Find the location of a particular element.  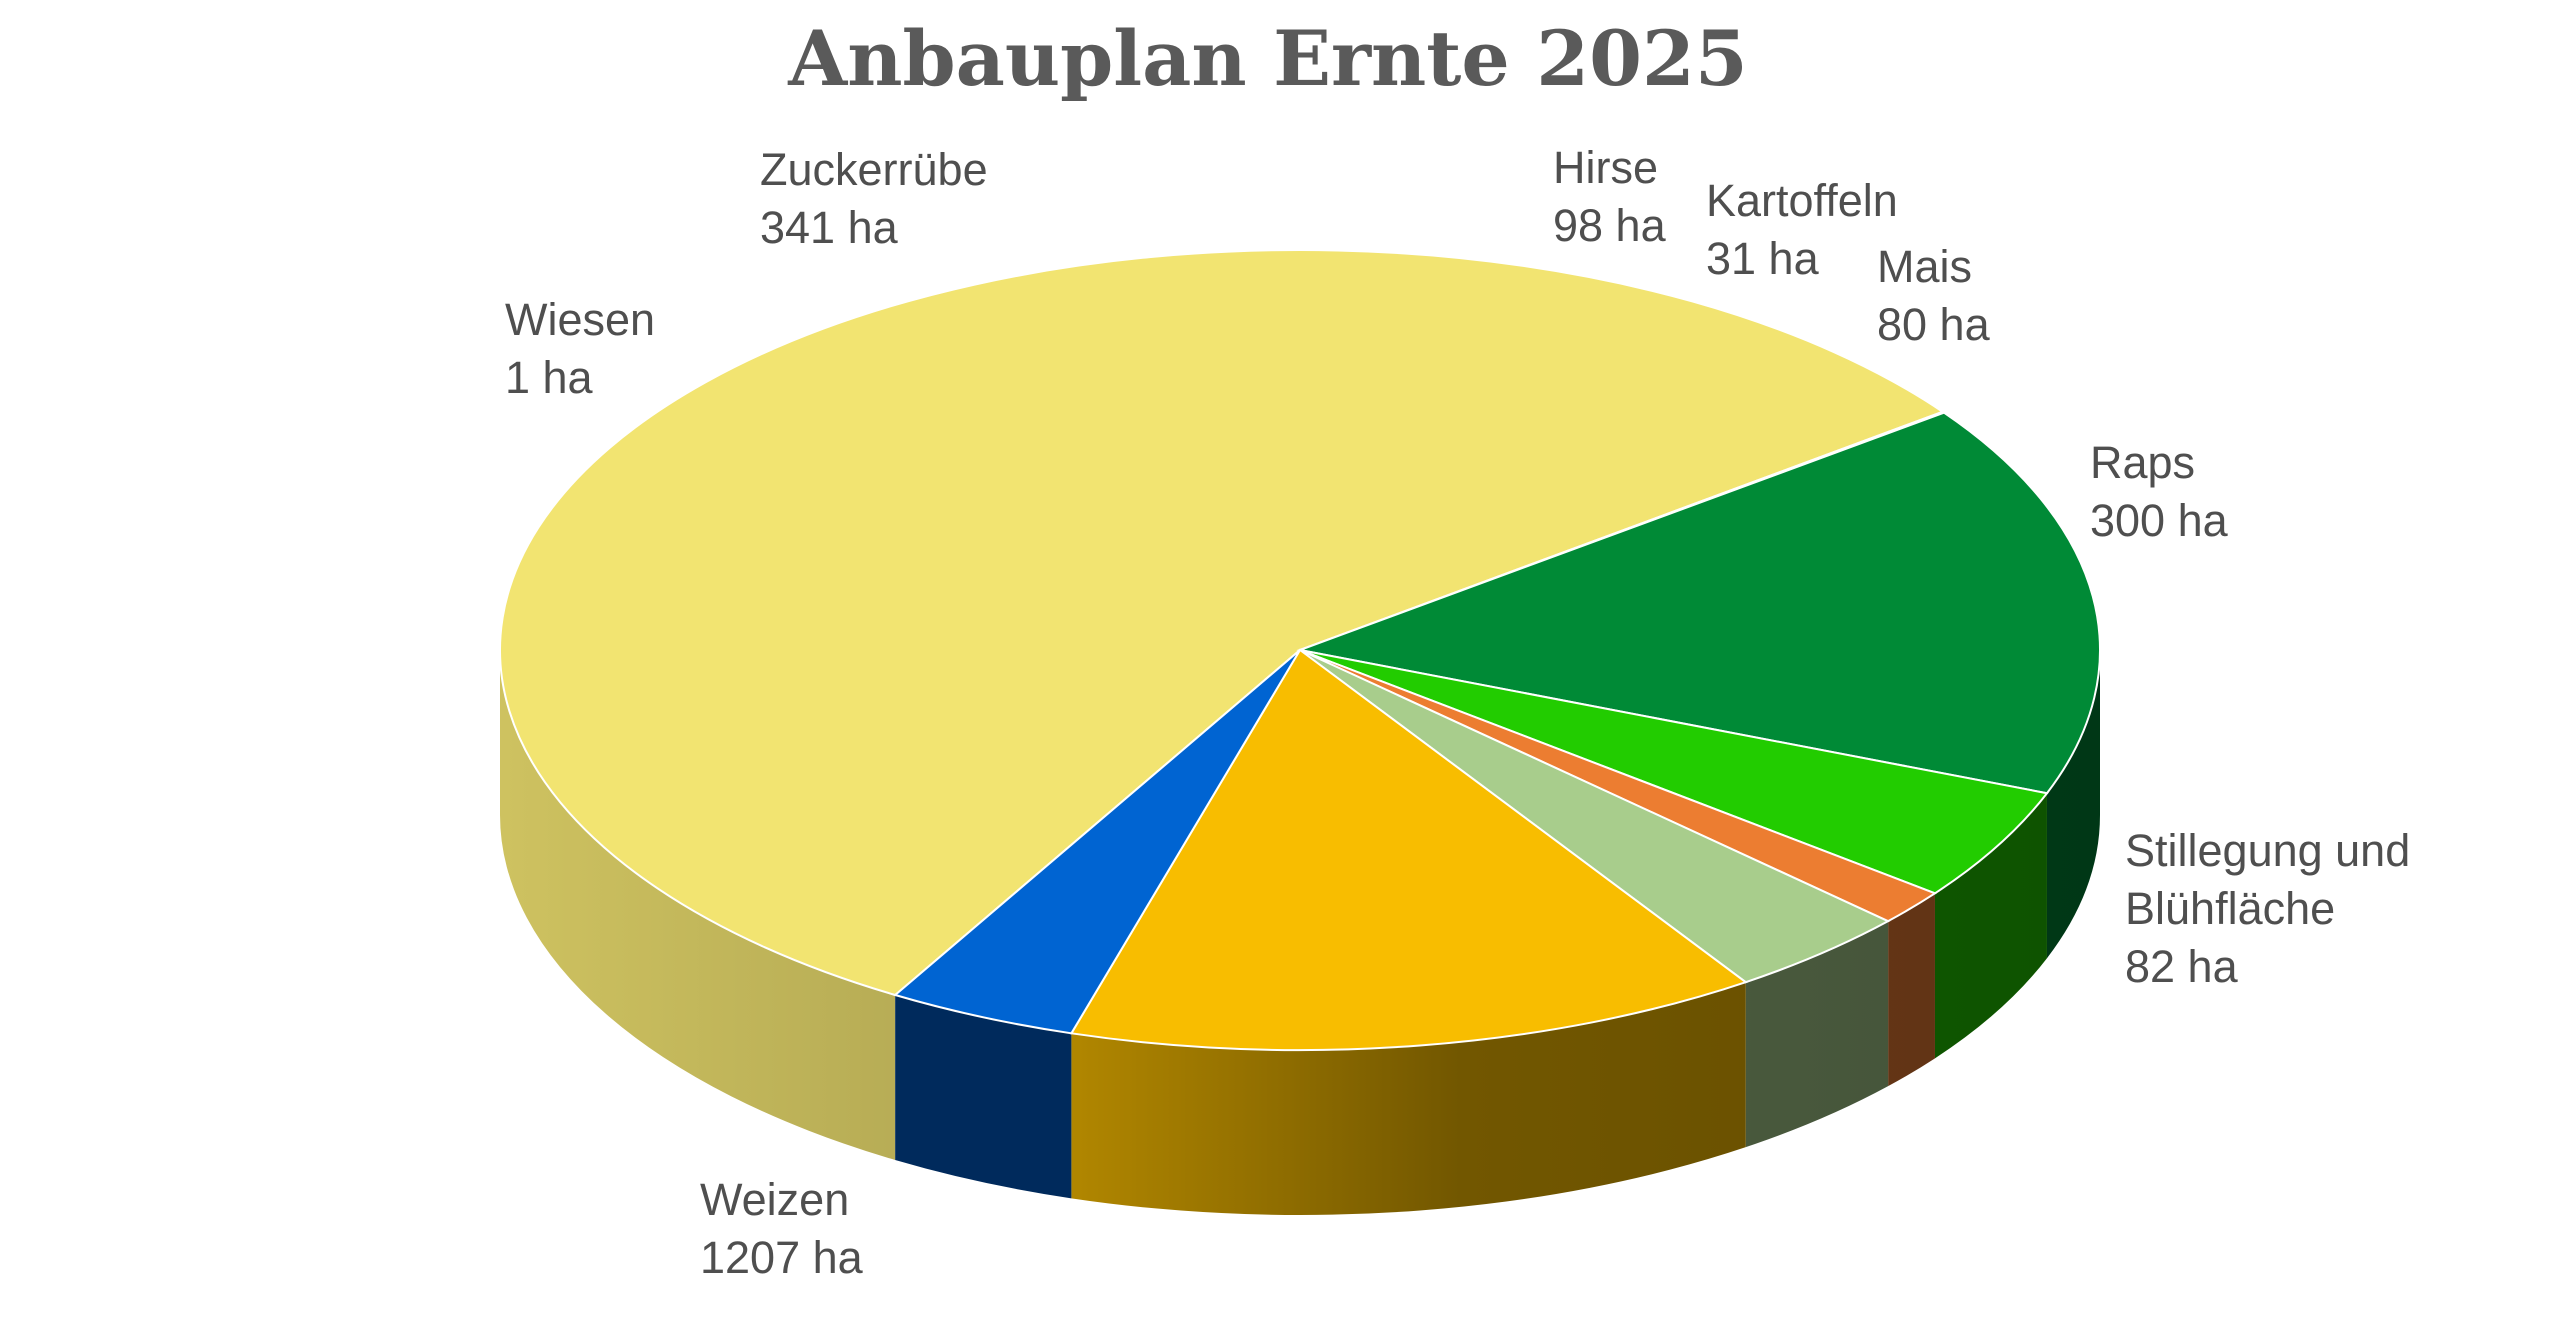

slice-side-weizen is located at coordinates (698, 905).